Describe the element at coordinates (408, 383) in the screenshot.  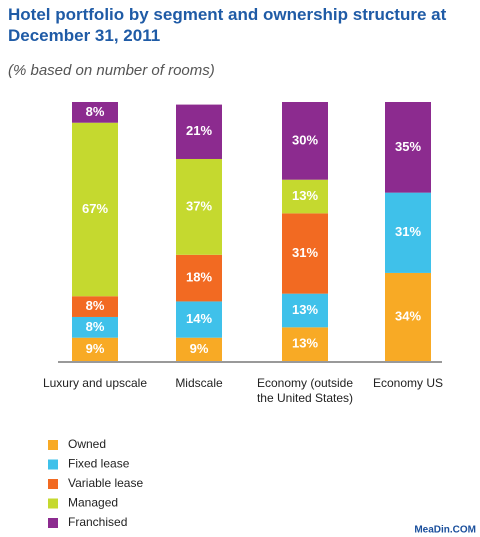
I see `x-tick-label: Economy US` at that location.